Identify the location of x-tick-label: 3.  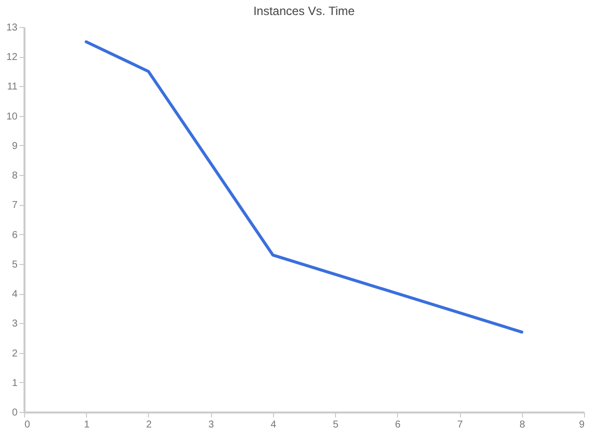
(211, 425).